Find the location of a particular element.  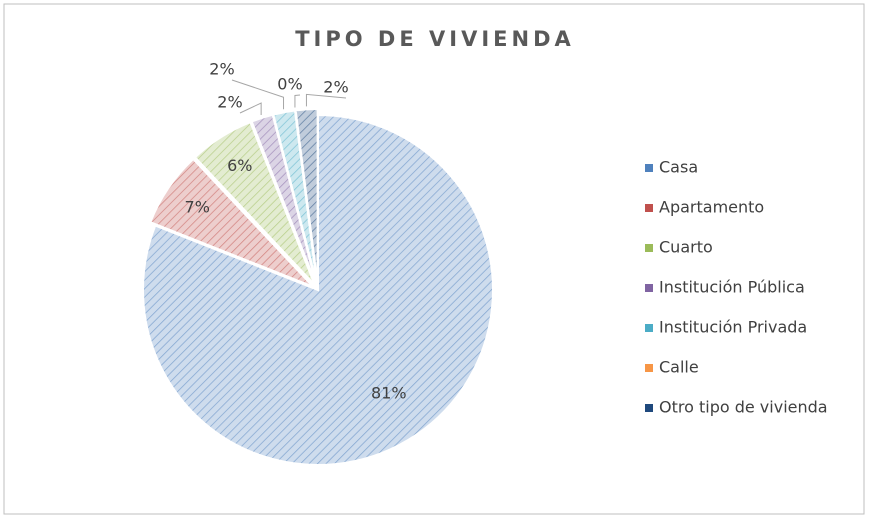

data-label: 0% is located at coordinates (289, 84).